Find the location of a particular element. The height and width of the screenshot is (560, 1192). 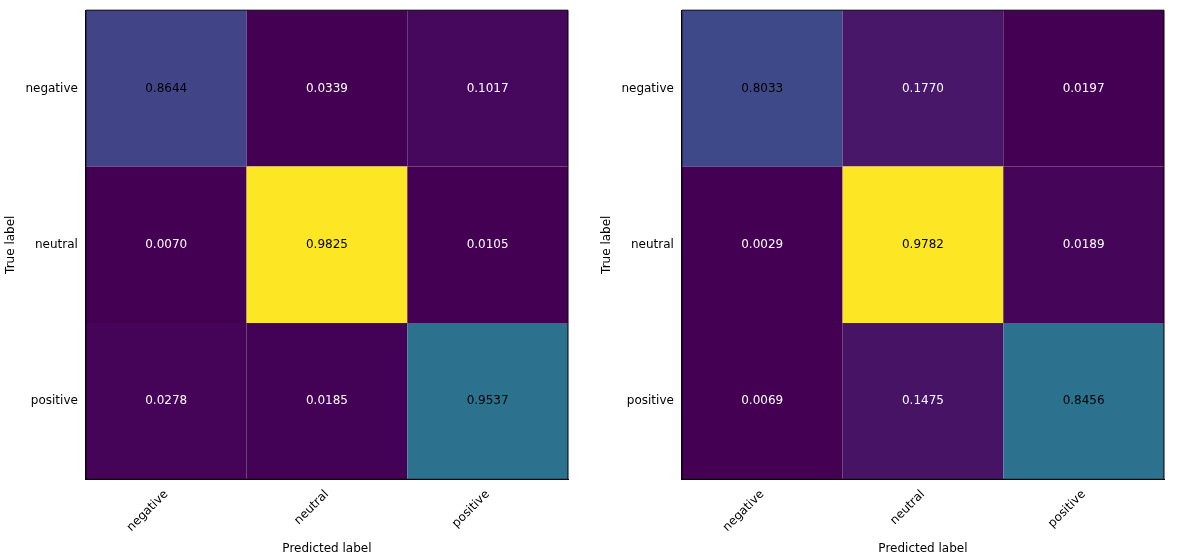

data-label: 0.0185 is located at coordinates (326, 400).